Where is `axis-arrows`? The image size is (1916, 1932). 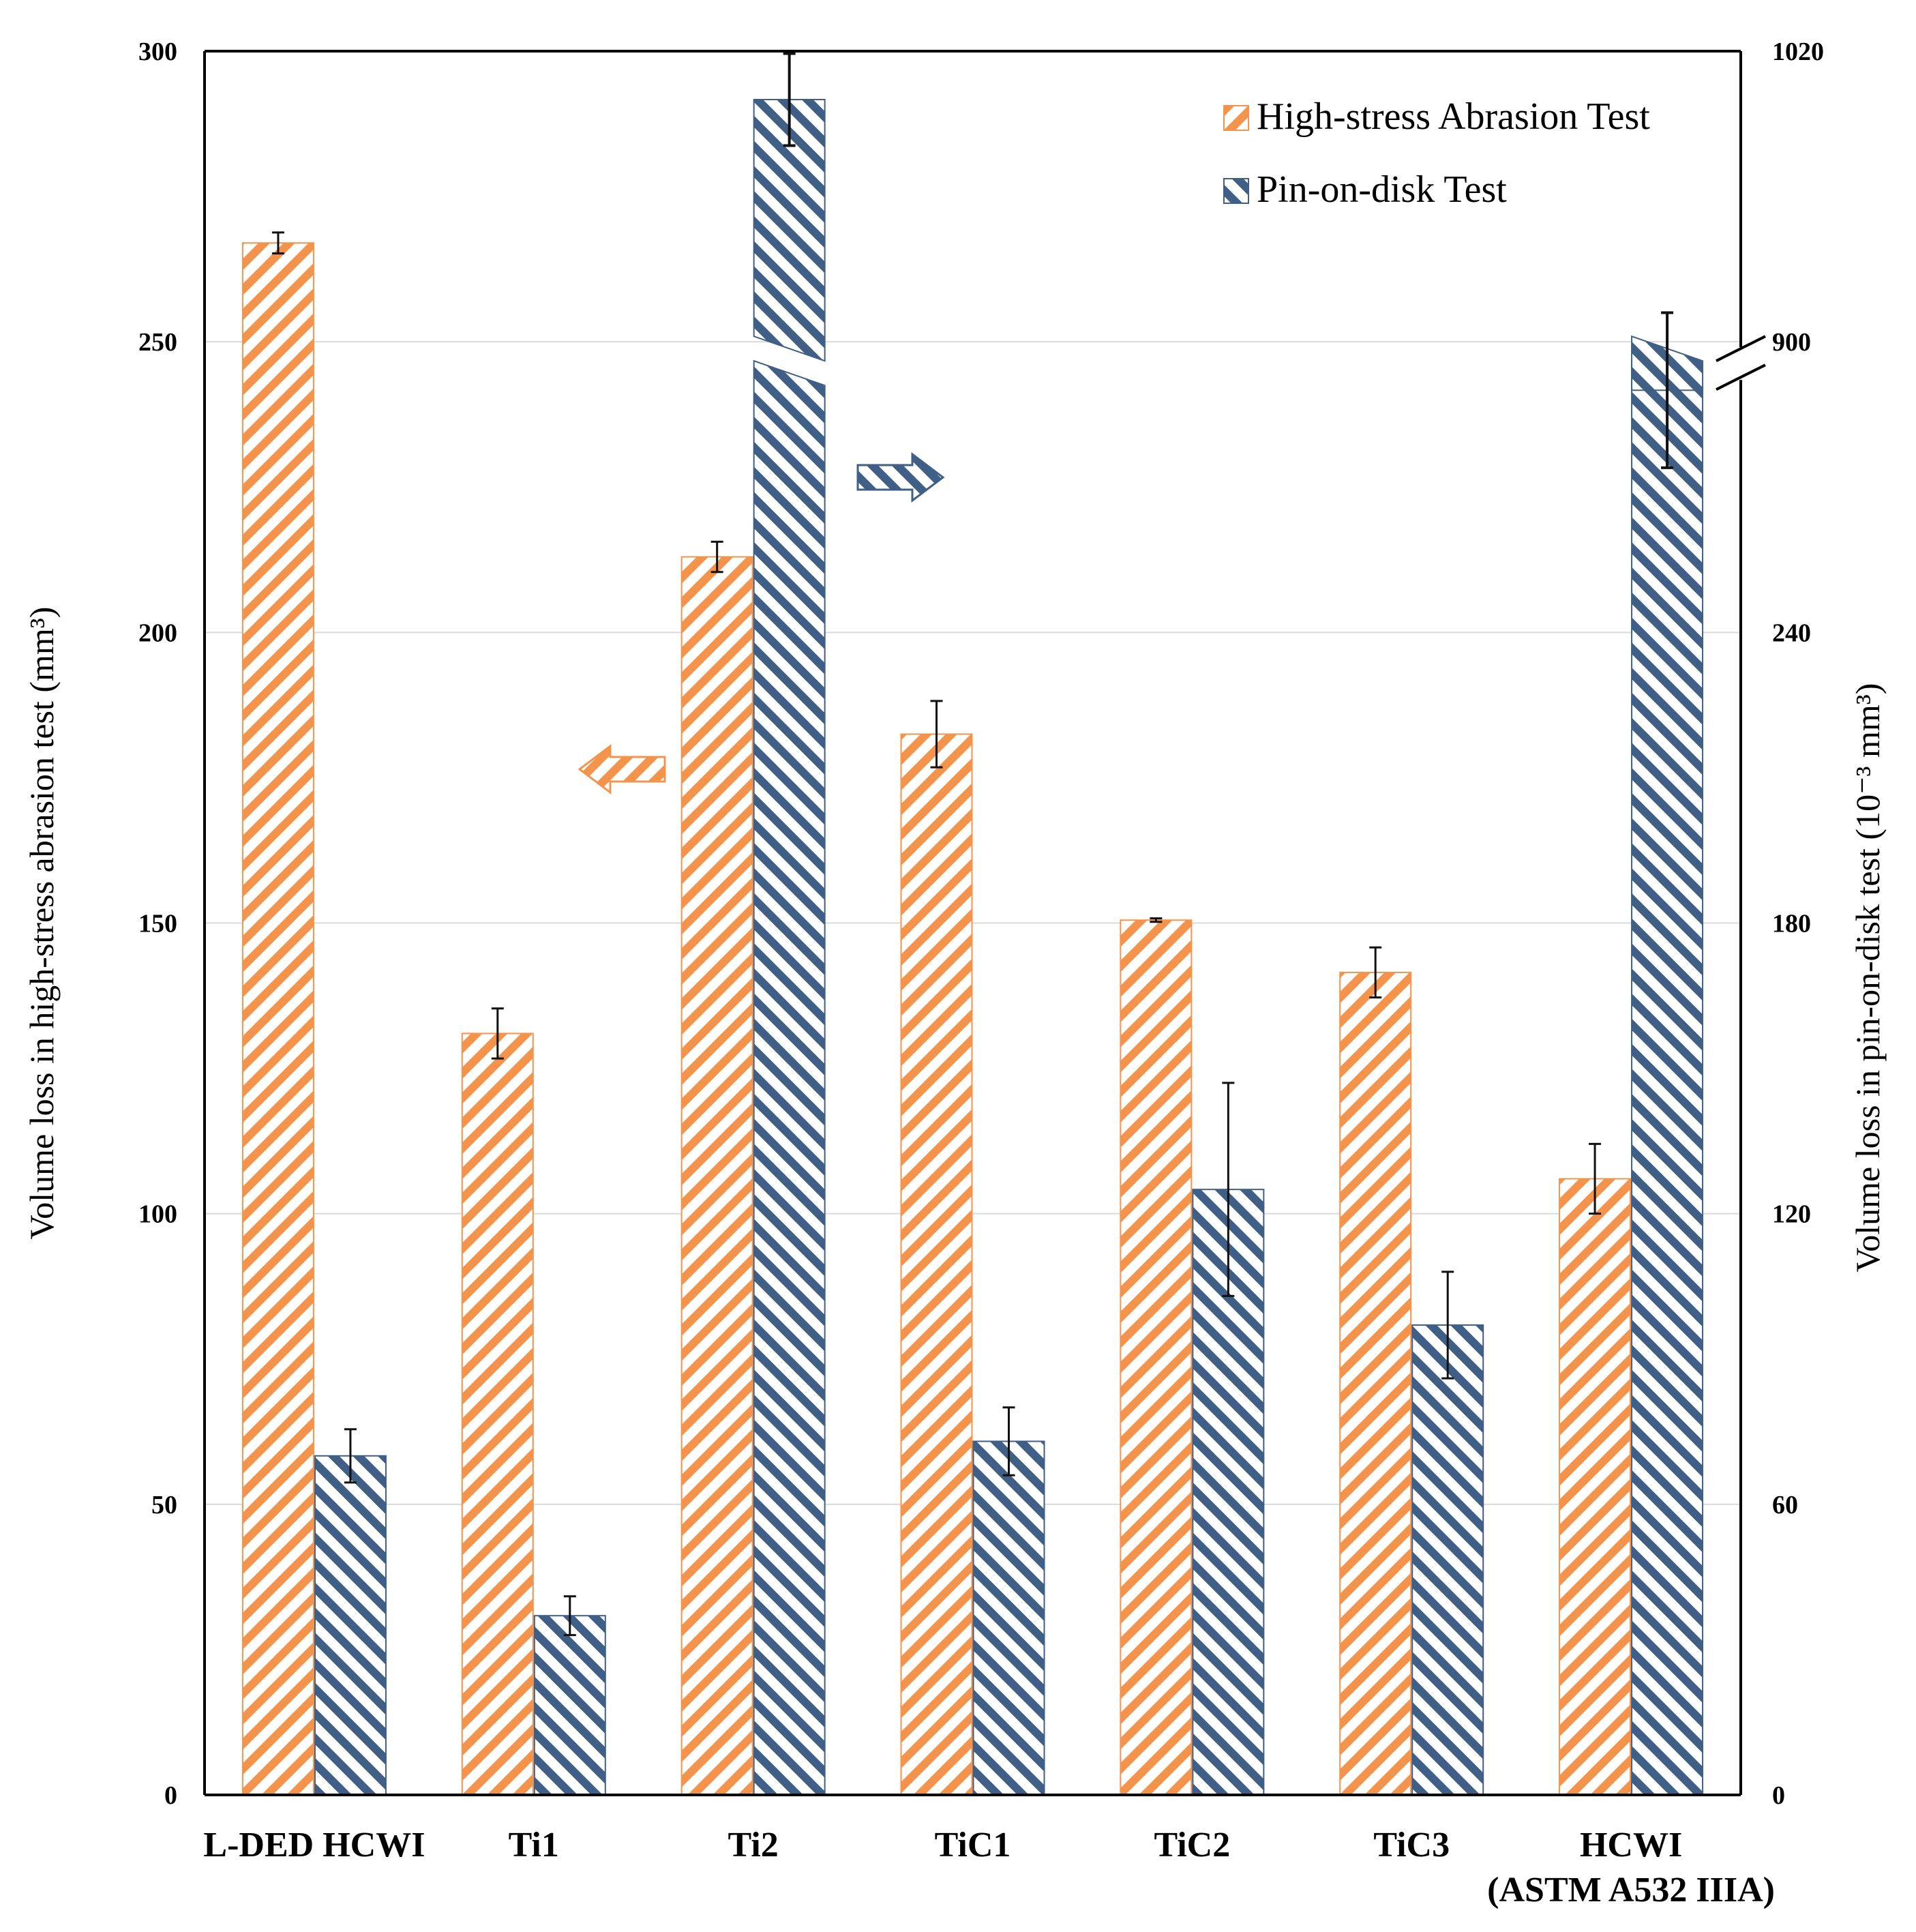
axis-arrows is located at coordinates (762, 623).